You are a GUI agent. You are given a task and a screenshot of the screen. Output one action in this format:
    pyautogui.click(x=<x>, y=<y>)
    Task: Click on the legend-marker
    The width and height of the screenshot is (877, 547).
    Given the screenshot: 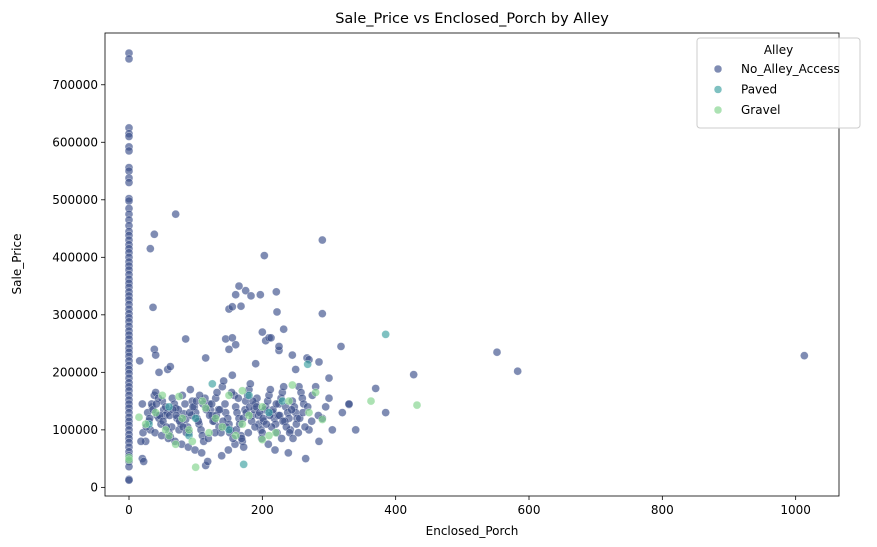 What is the action you would take?
    pyautogui.click(x=718, y=69)
    